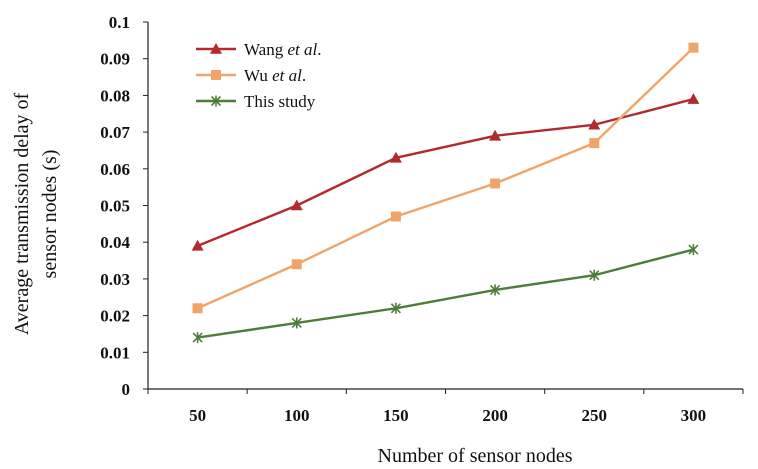  I want to click on legend: Wang et al. Wu et al. This study, so click(258, 75).